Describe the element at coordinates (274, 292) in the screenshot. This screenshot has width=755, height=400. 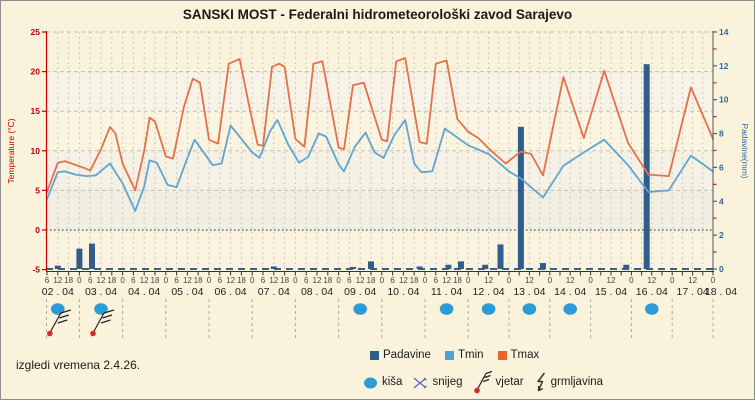
I see `svg-text: 07 . 04` at that location.